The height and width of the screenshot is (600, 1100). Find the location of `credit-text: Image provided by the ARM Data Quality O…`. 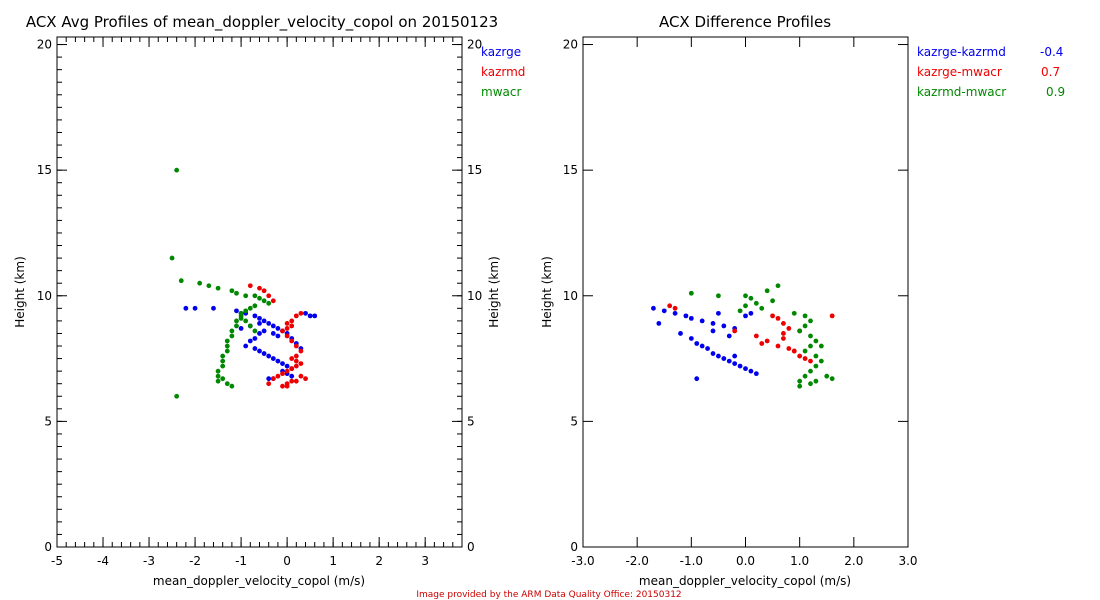

credit-text: Image provided by the ARM Data Quality O… is located at coordinates (548, 595).